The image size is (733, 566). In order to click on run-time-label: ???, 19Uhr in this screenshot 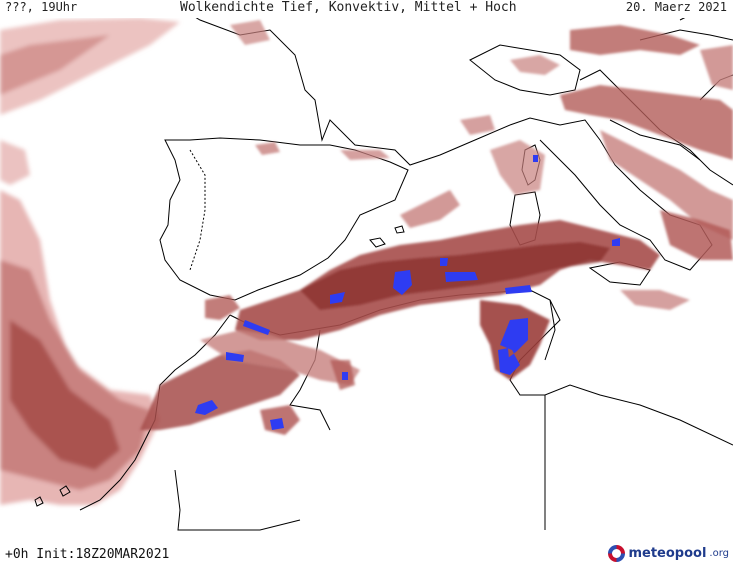, I will do `click(41, 7)`.